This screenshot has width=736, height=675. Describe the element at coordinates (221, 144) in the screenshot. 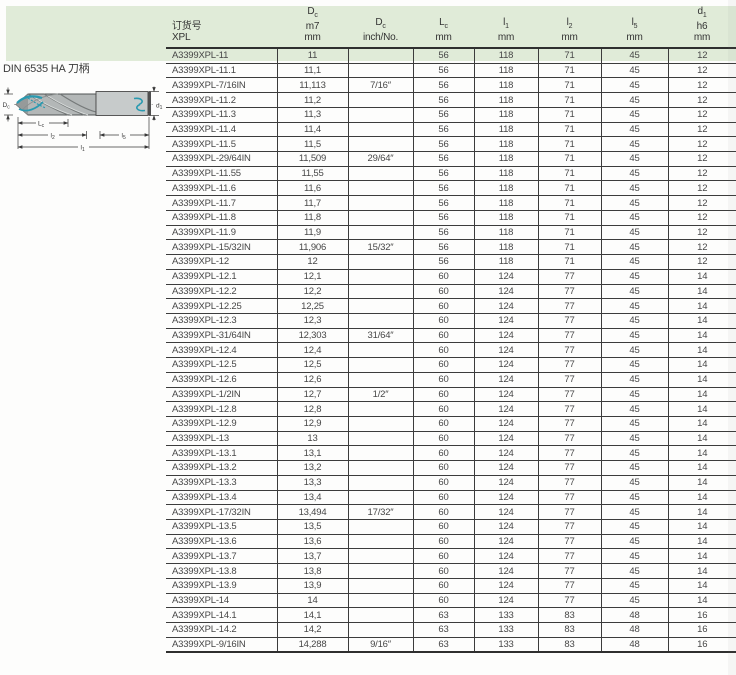

I see `cell-order_no: A3399XPL-11.5` at that location.